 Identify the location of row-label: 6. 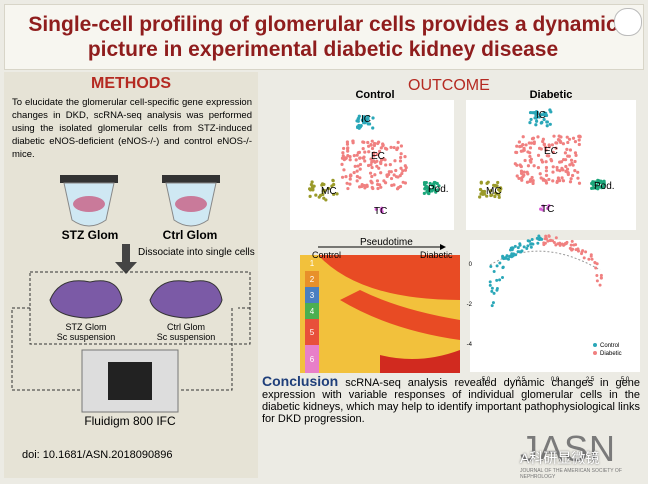
(312, 359).